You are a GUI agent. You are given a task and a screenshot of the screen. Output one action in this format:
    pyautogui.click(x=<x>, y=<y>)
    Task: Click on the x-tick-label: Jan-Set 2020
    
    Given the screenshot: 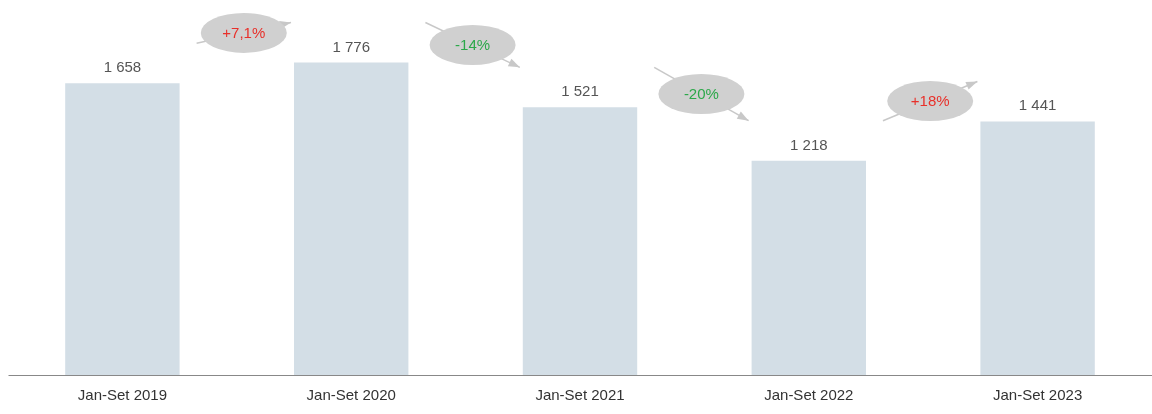 What is the action you would take?
    pyautogui.click(x=351, y=394)
    